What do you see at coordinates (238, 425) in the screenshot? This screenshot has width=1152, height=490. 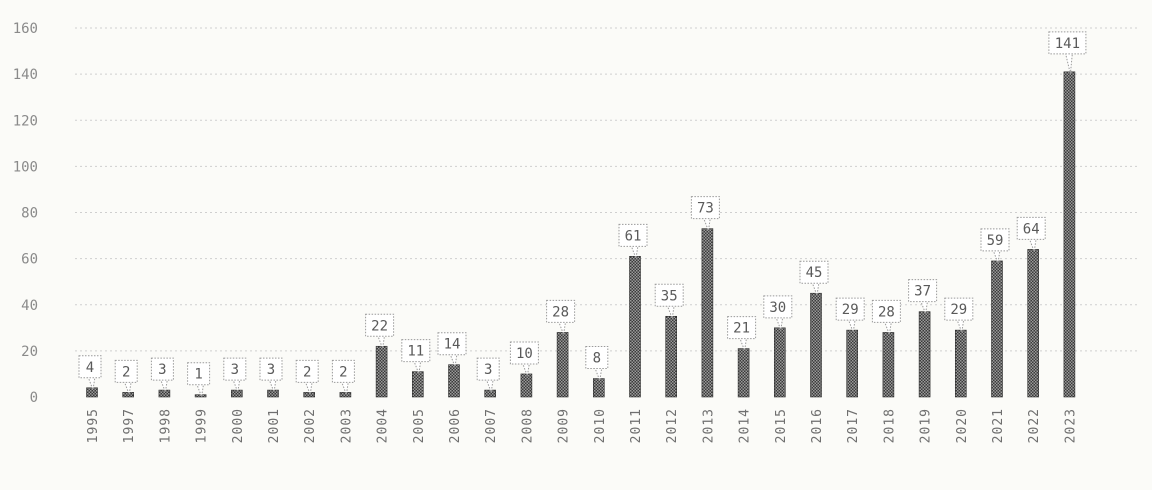 I see `x-tick-label: 2000` at bounding box center [238, 425].